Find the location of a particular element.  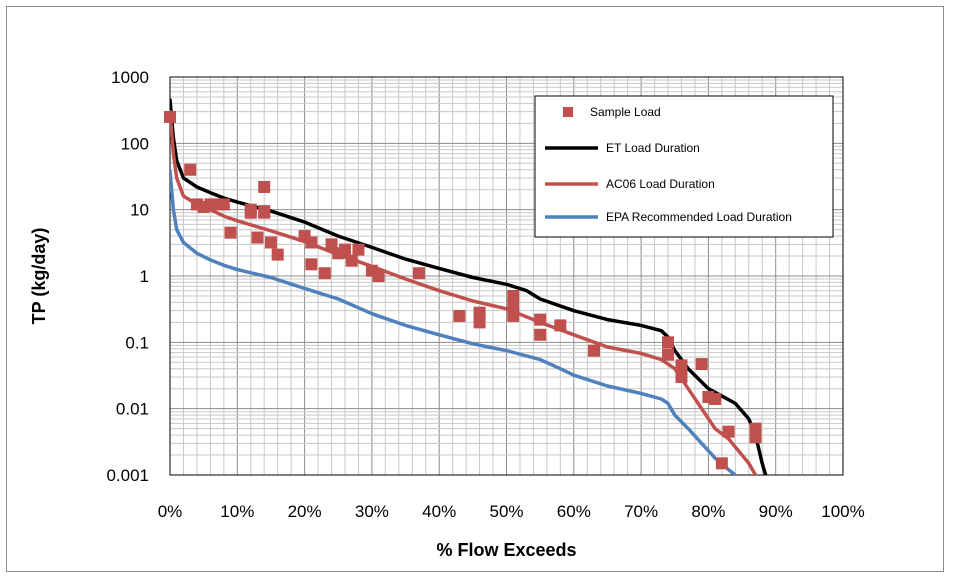

y-tick-label: 0.01 is located at coordinates (132, 409).